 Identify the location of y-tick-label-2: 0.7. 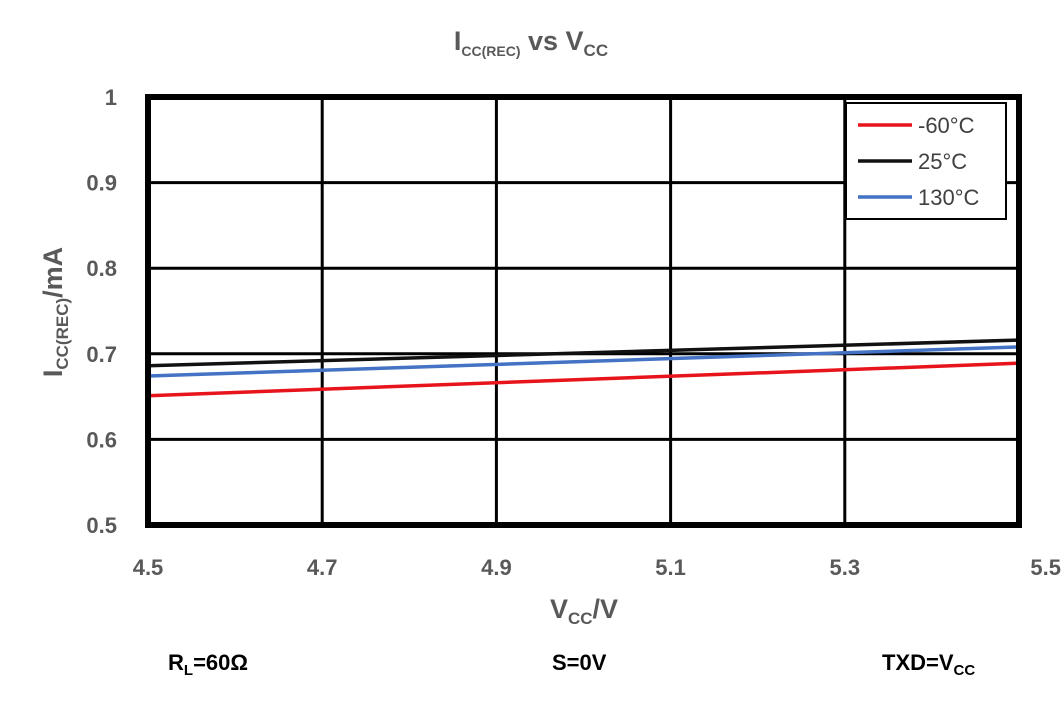
(101, 354).